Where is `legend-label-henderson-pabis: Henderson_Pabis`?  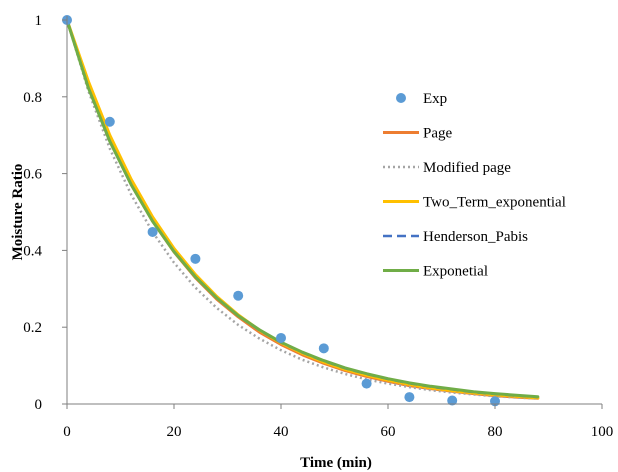 legend-label-henderson-pabis: Henderson_Pabis is located at coordinates (475, 237).